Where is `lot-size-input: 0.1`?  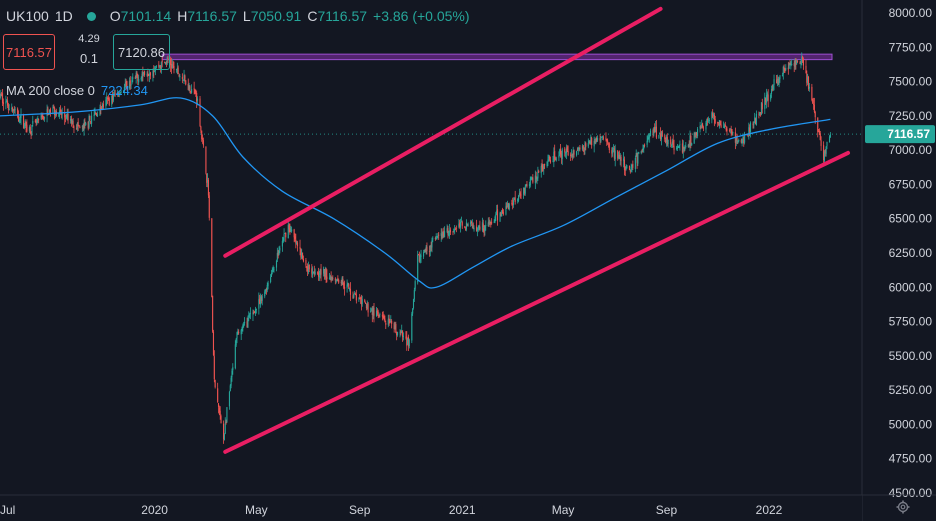 lot-size-input: 0.1 is located at coordinates (89, 58).